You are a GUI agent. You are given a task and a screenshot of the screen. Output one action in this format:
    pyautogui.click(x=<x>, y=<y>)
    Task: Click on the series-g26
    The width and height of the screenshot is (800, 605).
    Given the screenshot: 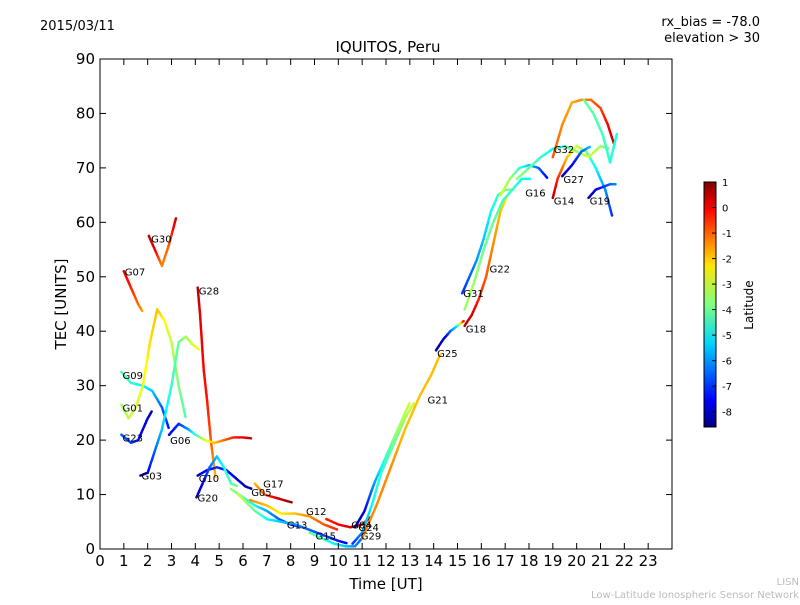 What is the action you would take?
    pyautogui.click(x=600, y=131)
    